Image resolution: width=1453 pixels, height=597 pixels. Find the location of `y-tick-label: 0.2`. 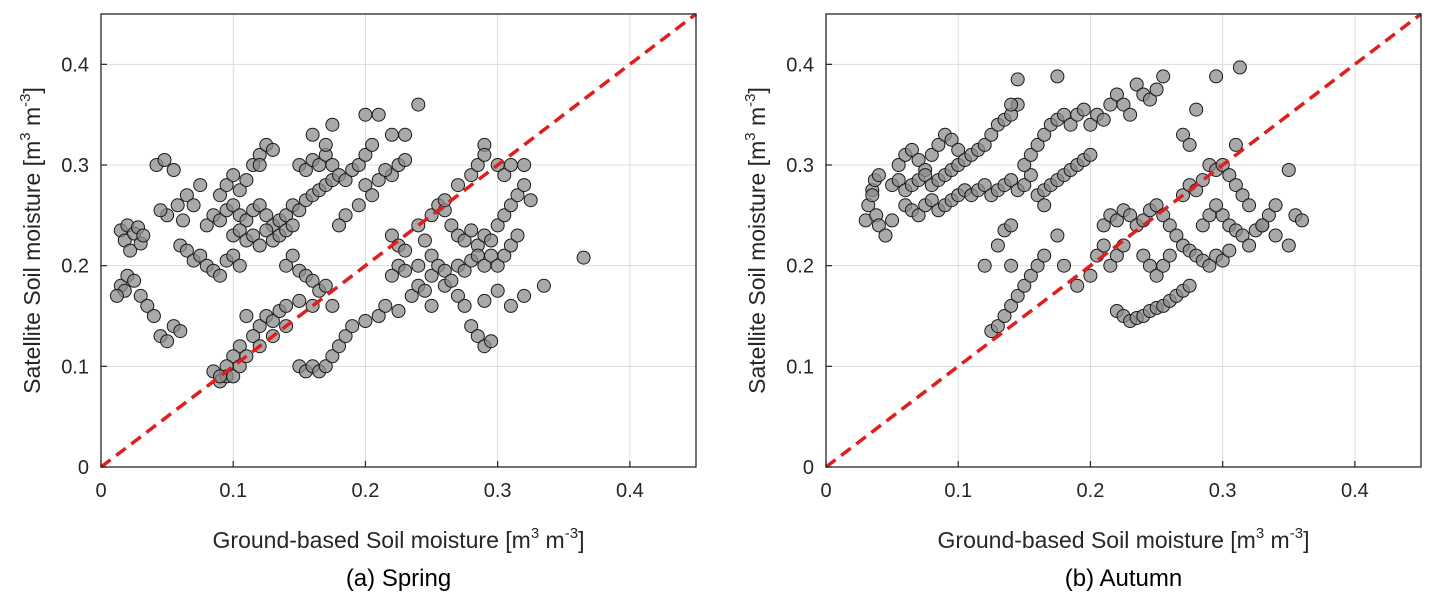

y-tick-label: 0.2 is located at coordinates (800, 267).